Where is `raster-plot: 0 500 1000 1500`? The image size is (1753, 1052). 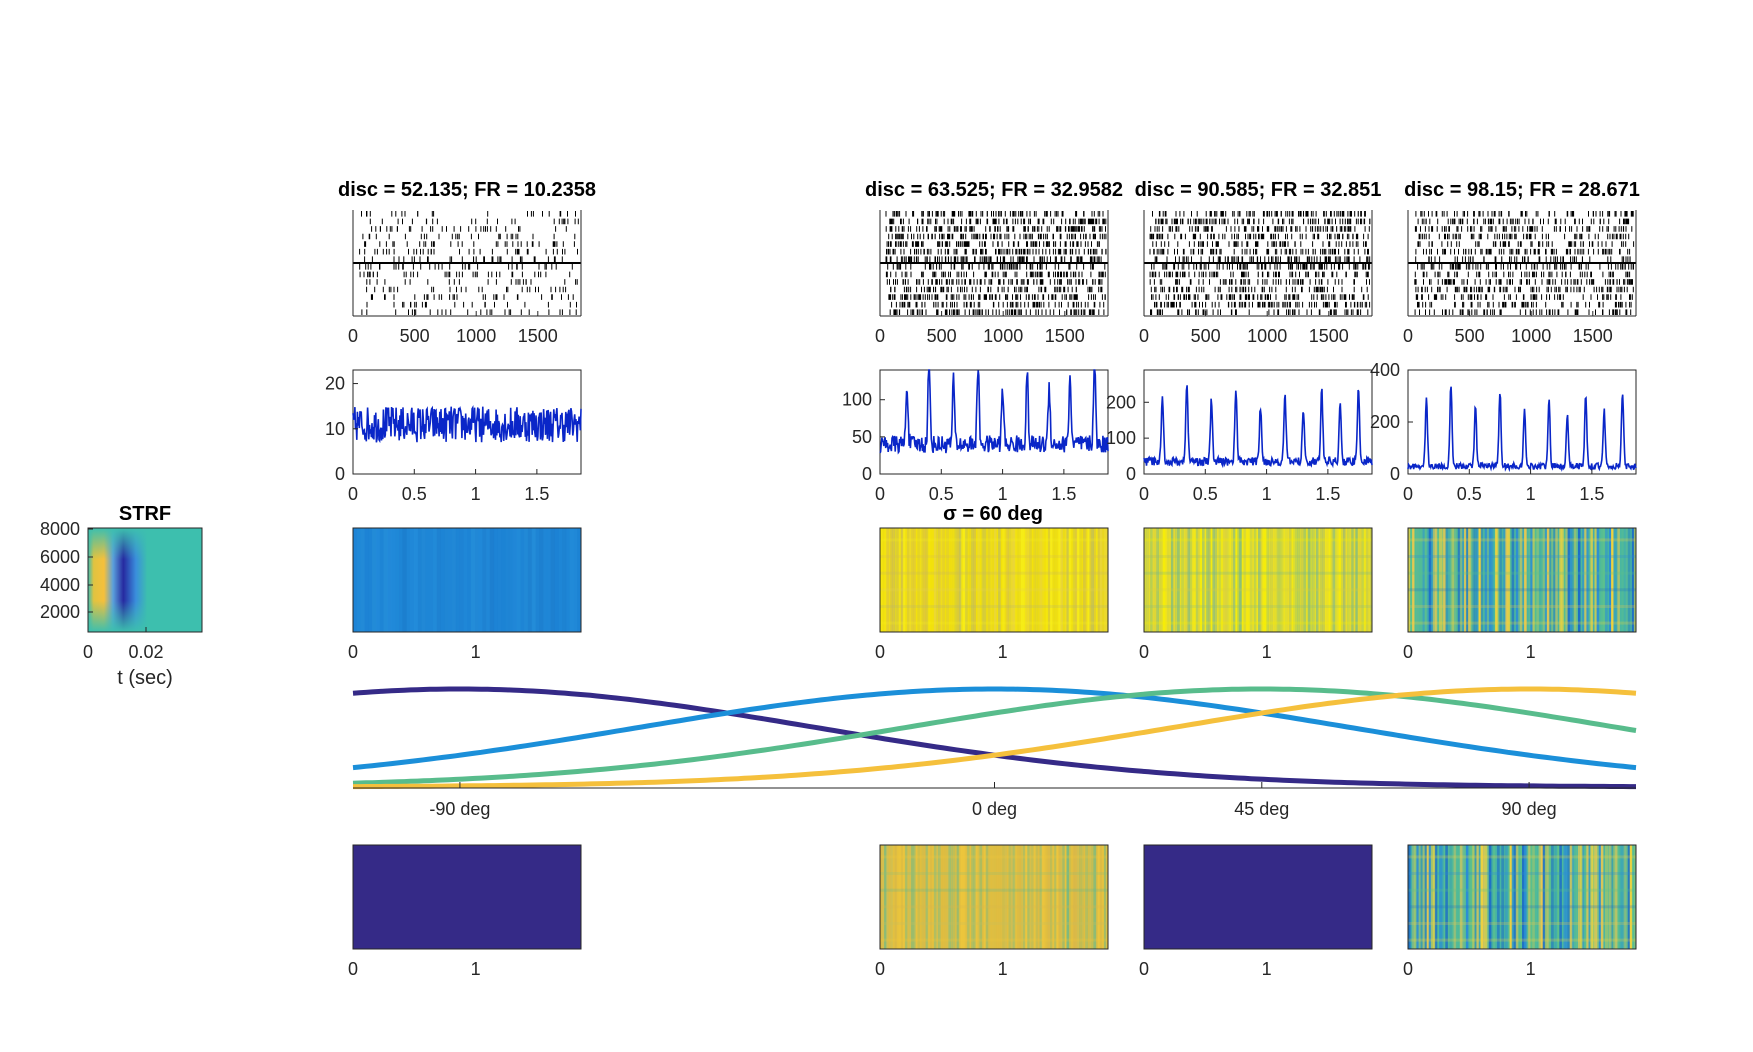 raster-plot: 0 500 1000 1500 is located at coordinates (1520, 278).